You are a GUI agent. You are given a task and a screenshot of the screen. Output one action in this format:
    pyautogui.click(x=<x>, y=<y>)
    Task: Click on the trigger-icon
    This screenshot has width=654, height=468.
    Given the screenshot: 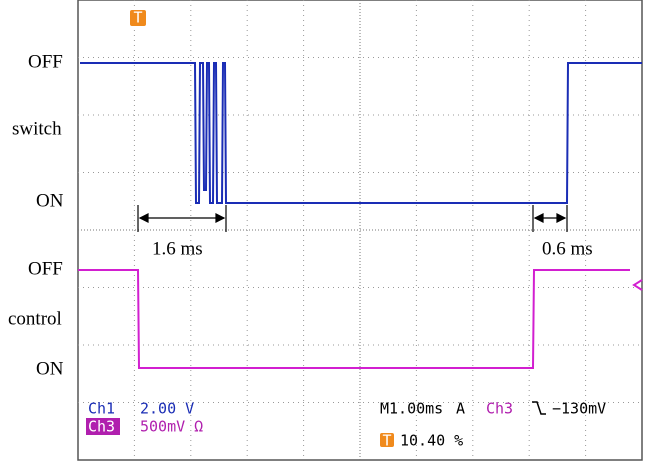 What is the action you would take?
    pyautogui.click(x=387, y=440)
    